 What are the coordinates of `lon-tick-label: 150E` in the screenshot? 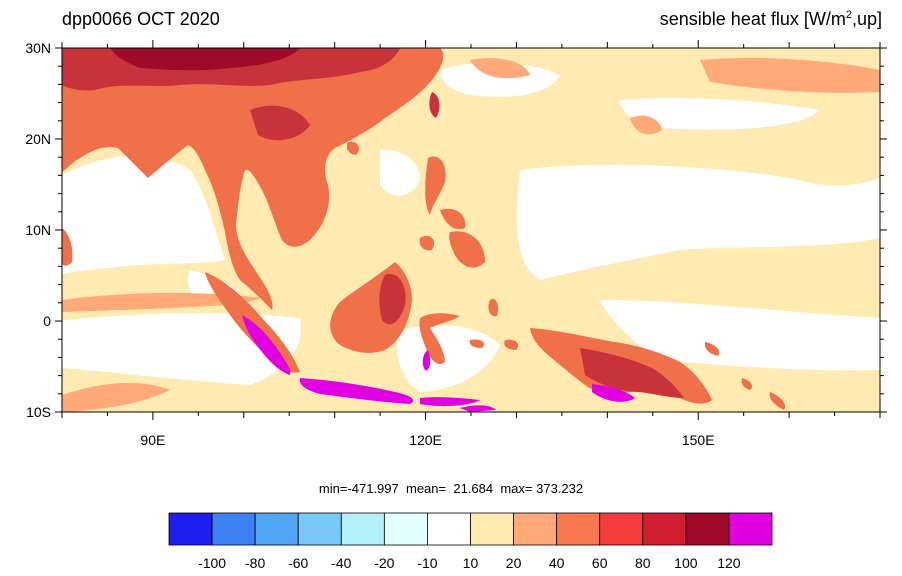 It's located at (698, 440).